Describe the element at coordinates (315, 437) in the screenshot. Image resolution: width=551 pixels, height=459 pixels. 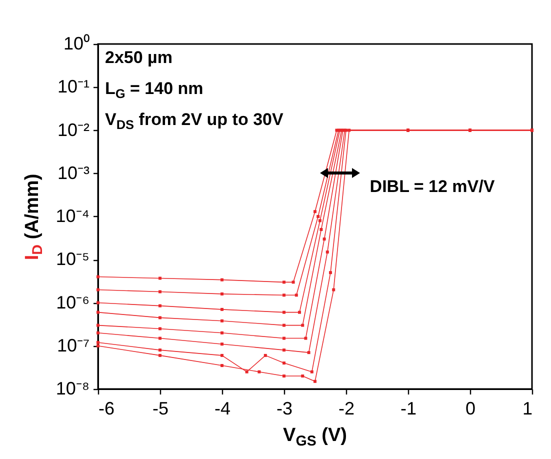
I see `x-axis-title: V$_{GS}$ (V)` at that location.